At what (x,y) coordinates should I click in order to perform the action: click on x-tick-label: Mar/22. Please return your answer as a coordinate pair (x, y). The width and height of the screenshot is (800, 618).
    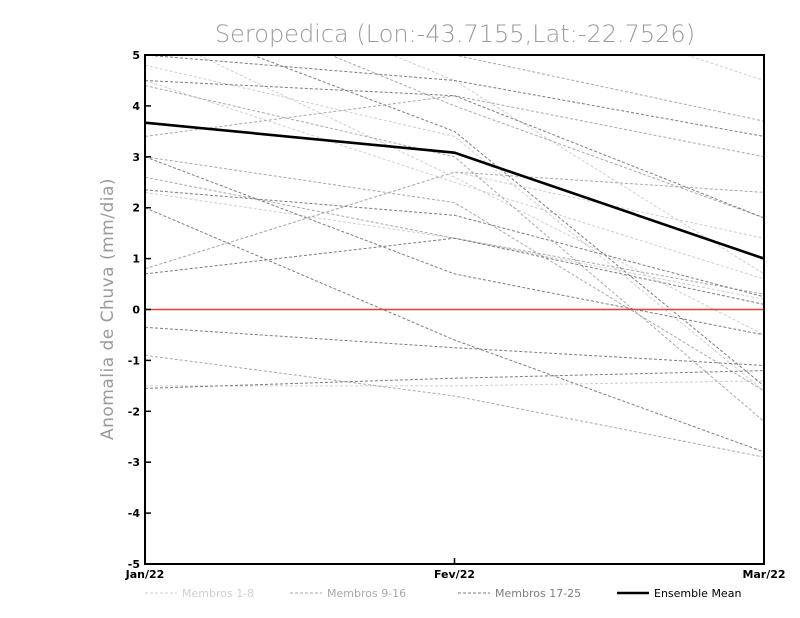
    Looking at the image, I should click on (763, 574).